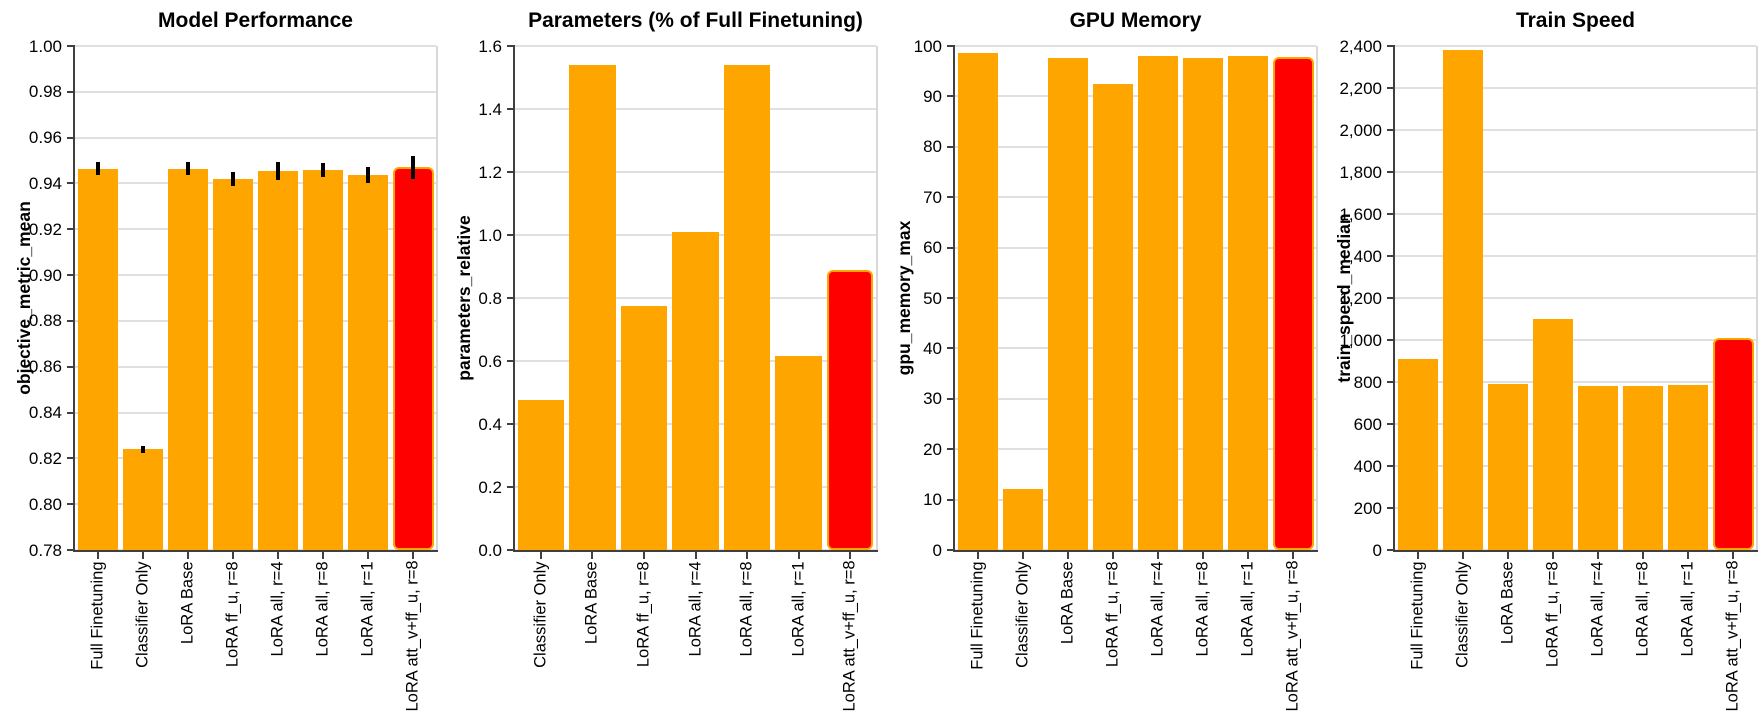 The height and width of the screenshot is (724, 1760). Describe the element at coordinates (45, 550) in the screenshot. I see `y-tick-label: 0.78` at that location.